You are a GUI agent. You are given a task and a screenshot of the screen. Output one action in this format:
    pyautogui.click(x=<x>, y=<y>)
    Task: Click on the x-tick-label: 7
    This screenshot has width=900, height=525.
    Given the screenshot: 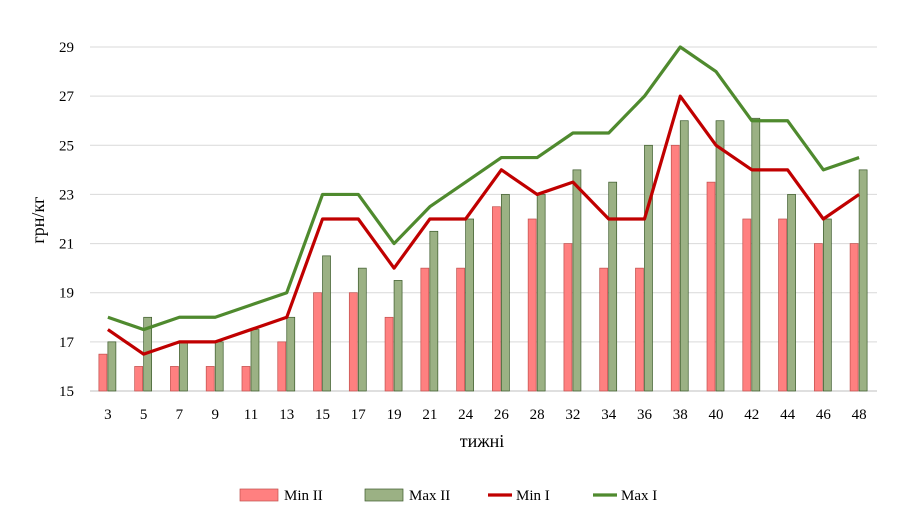 What is the action you would take?
    pyautogui.click(x=180, y=415)
    